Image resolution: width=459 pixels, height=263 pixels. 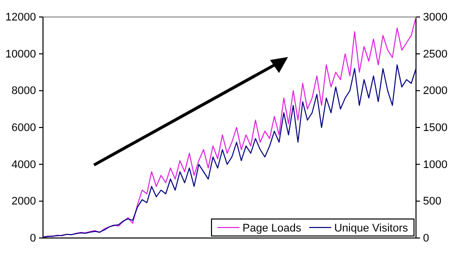 I want to click on y-tick-label: 0, so click(x=33, y=238).